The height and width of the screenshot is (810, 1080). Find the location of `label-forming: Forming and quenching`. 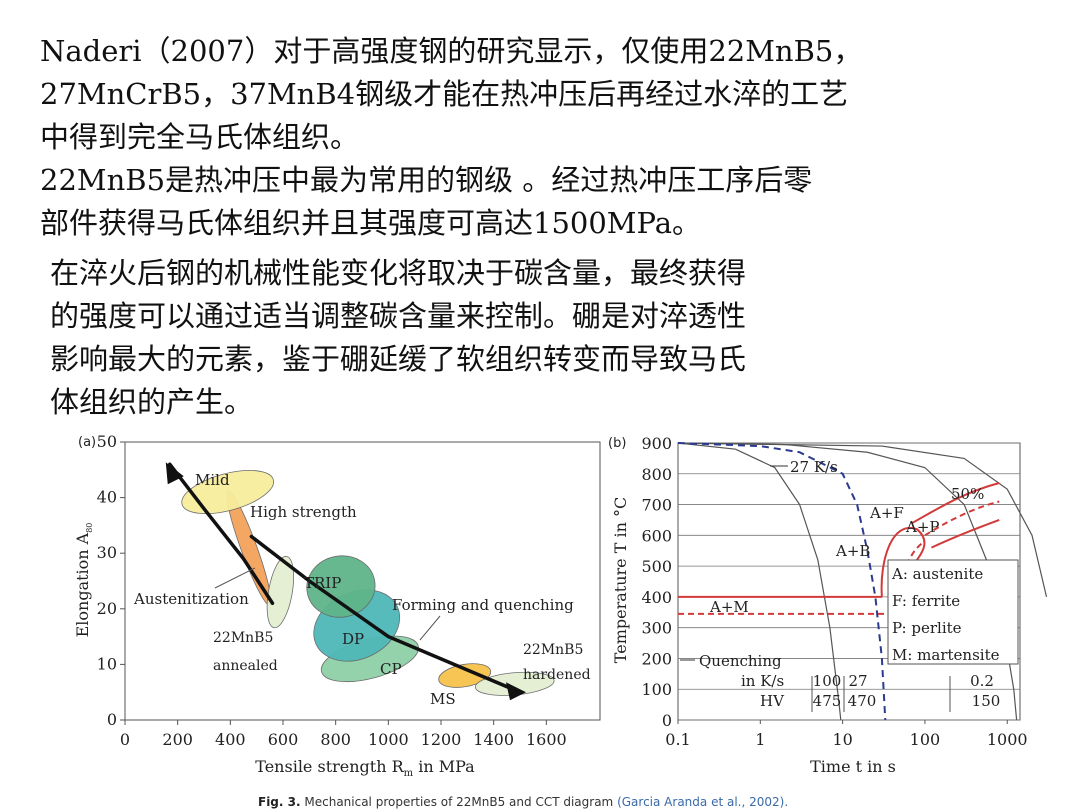

label-forming: Forming and quenching is located at coordinates (483, 605).